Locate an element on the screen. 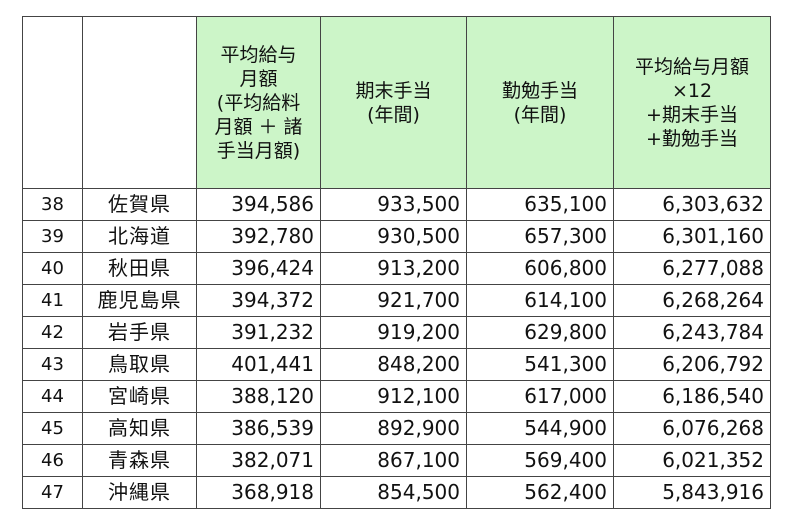  header-annual-total: 平均給与月額 ×12 +期末手当 +勤勉手当 is located at coordinates (692, 102).